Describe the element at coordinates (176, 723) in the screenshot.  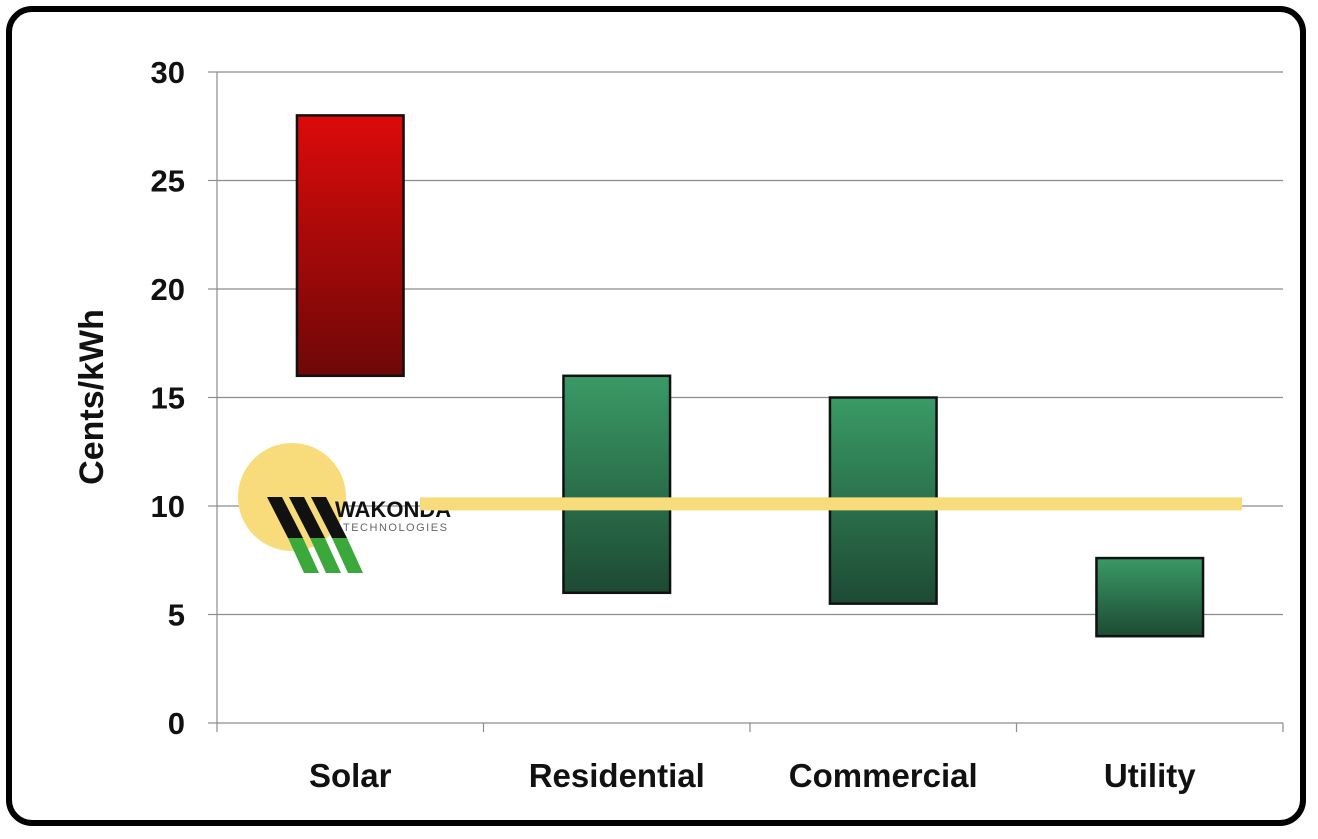
I see `y-tick-label: 0` at that location.